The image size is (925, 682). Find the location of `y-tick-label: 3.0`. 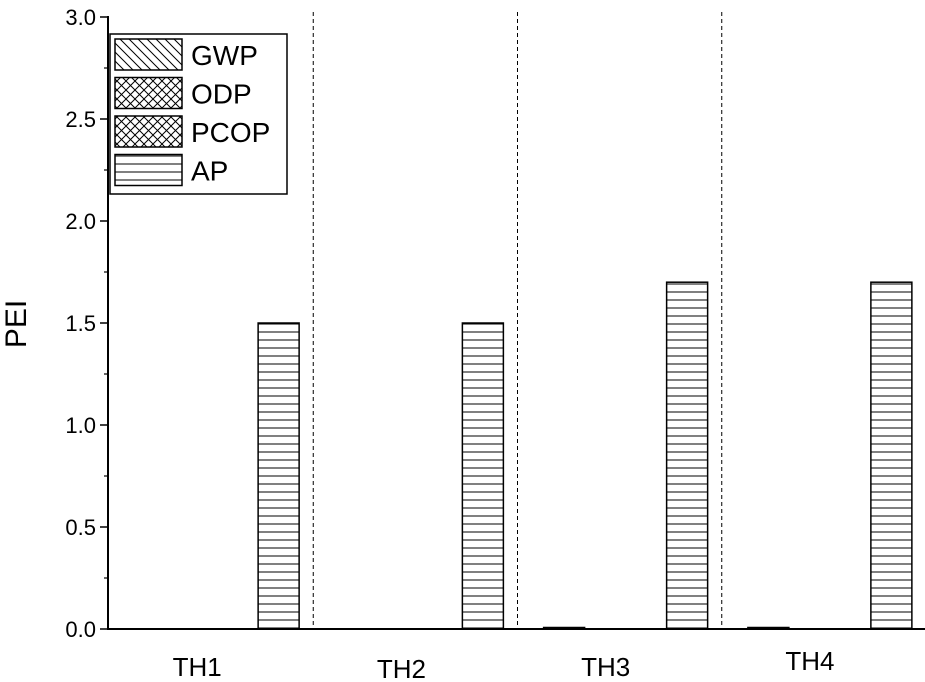

y-tick-label: 3.0 is located at coordinates (80, 17).